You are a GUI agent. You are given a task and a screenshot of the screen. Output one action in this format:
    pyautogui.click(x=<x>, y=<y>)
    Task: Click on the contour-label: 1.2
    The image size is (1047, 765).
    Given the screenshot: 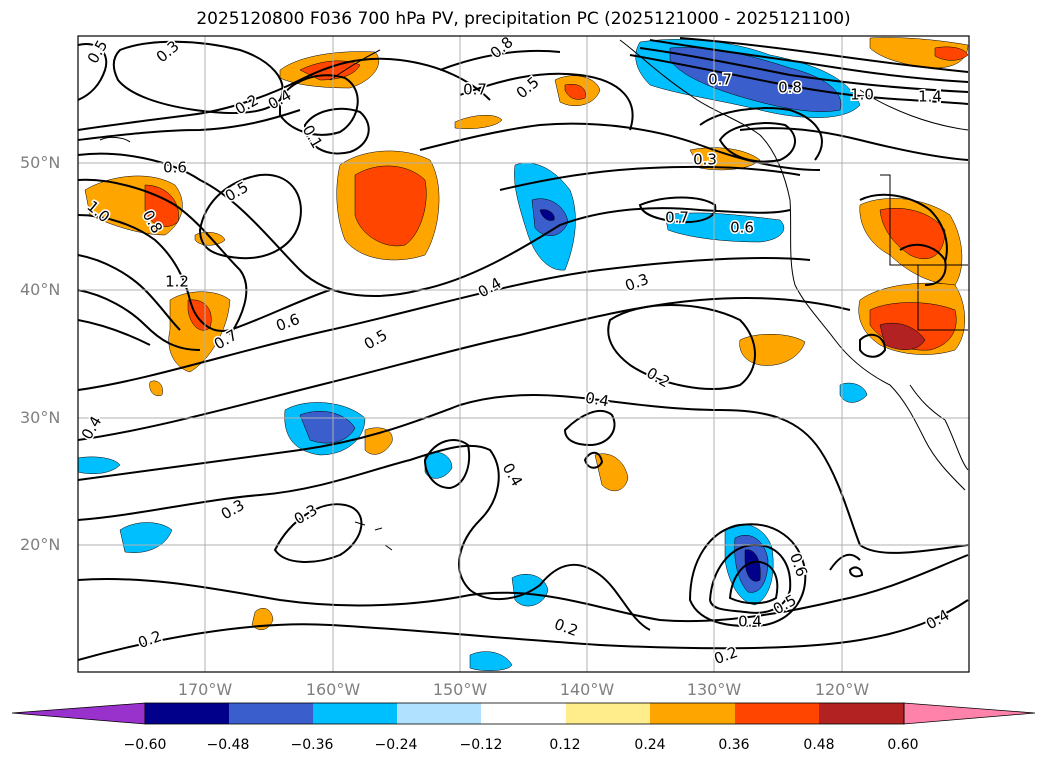 What is the action you would take?
    pyautogui.click(x=177, y=282)
    